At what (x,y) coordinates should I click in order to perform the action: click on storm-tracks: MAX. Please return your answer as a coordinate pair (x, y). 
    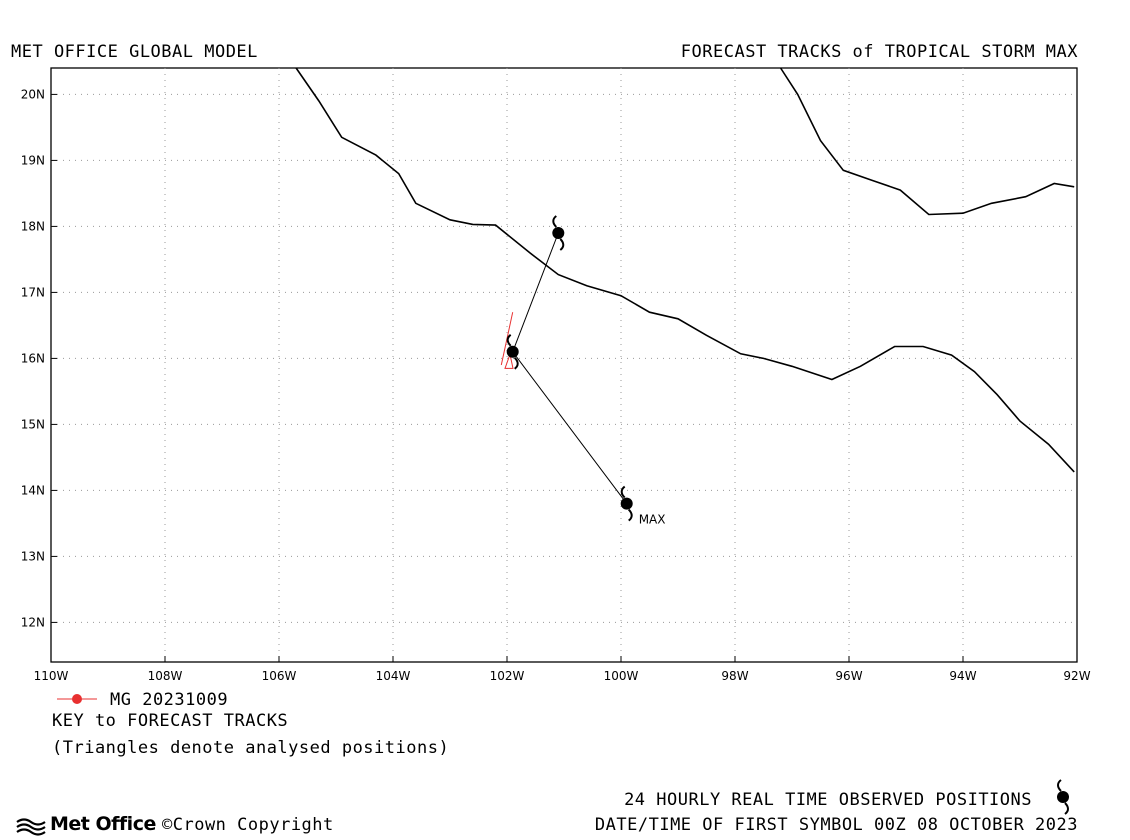
    Looking at the image, I should click on (583, 371).